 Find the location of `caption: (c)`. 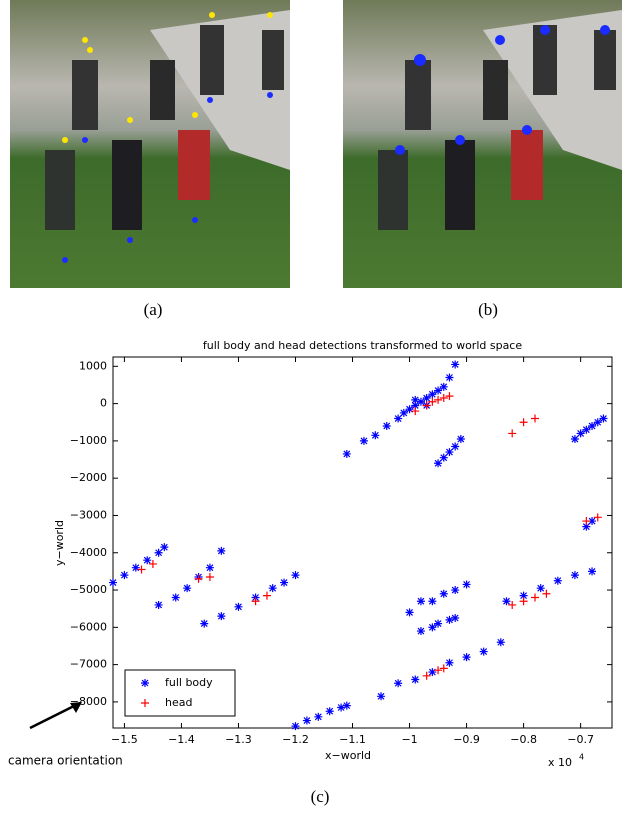

caption: (c) is located at coordinates (320, 796).